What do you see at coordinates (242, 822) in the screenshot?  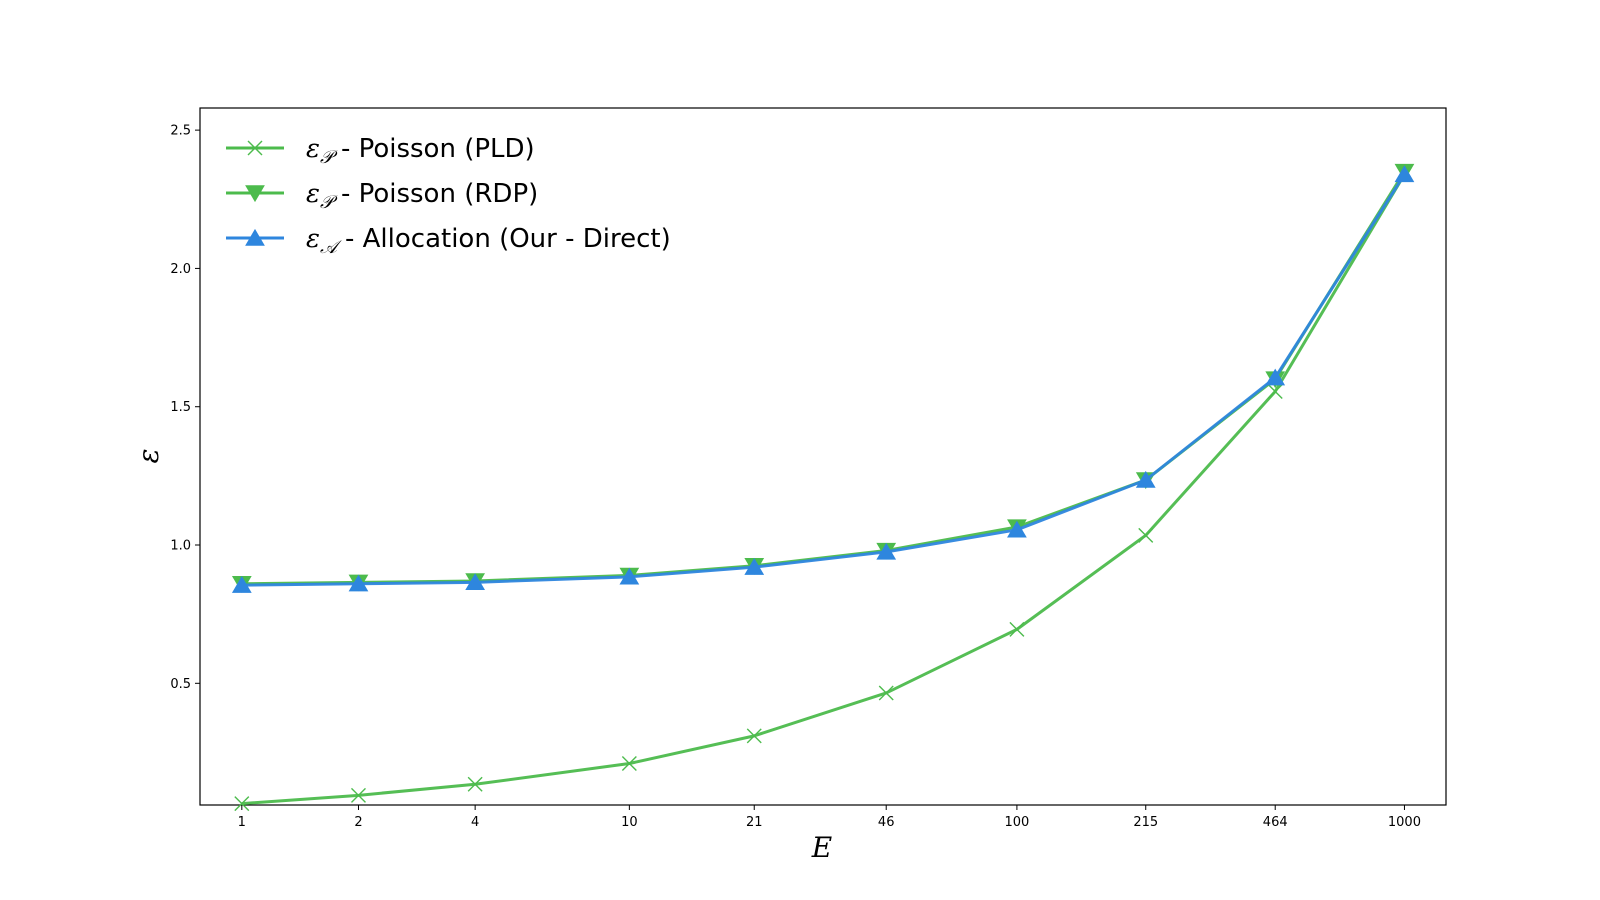 I see `x-tick-label: 1` at bounding box center [242, 822].